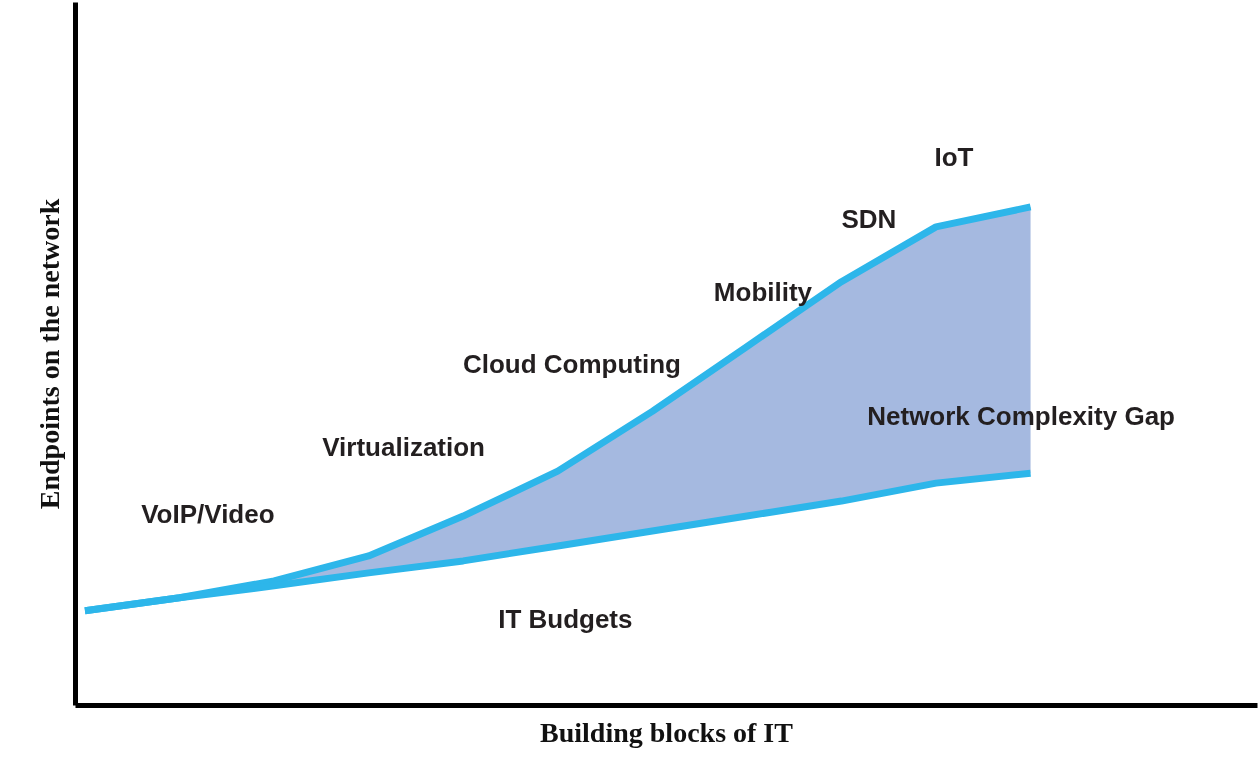  I want to click on annotation: Mobility, so click(763, 291).